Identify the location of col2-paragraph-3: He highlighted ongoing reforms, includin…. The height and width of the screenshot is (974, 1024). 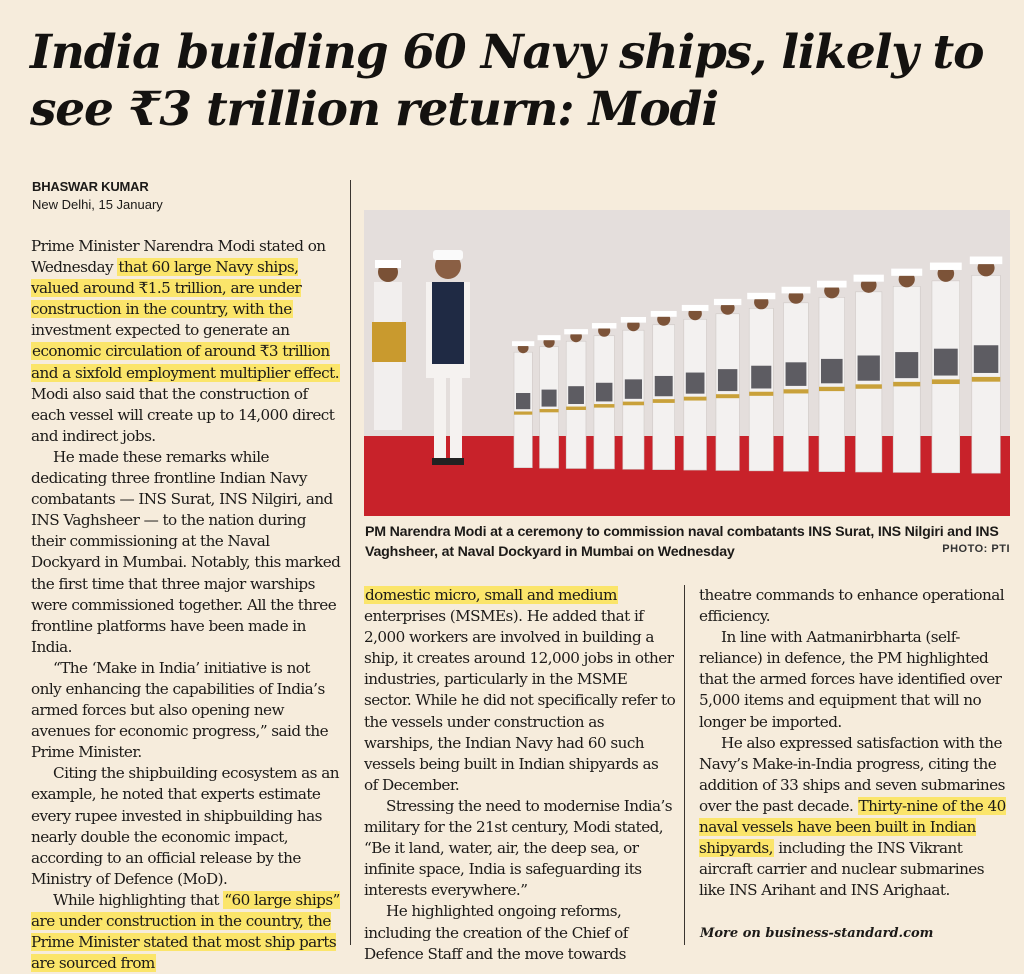
(496, 932).